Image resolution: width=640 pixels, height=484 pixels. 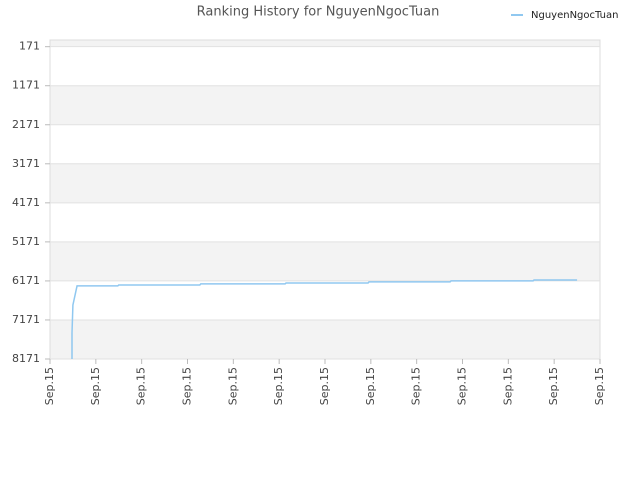 What do you see at coordinates (26, 358) in the screenshot?
I see `y-tick-label: 8171` at bounding box center [26, 358].